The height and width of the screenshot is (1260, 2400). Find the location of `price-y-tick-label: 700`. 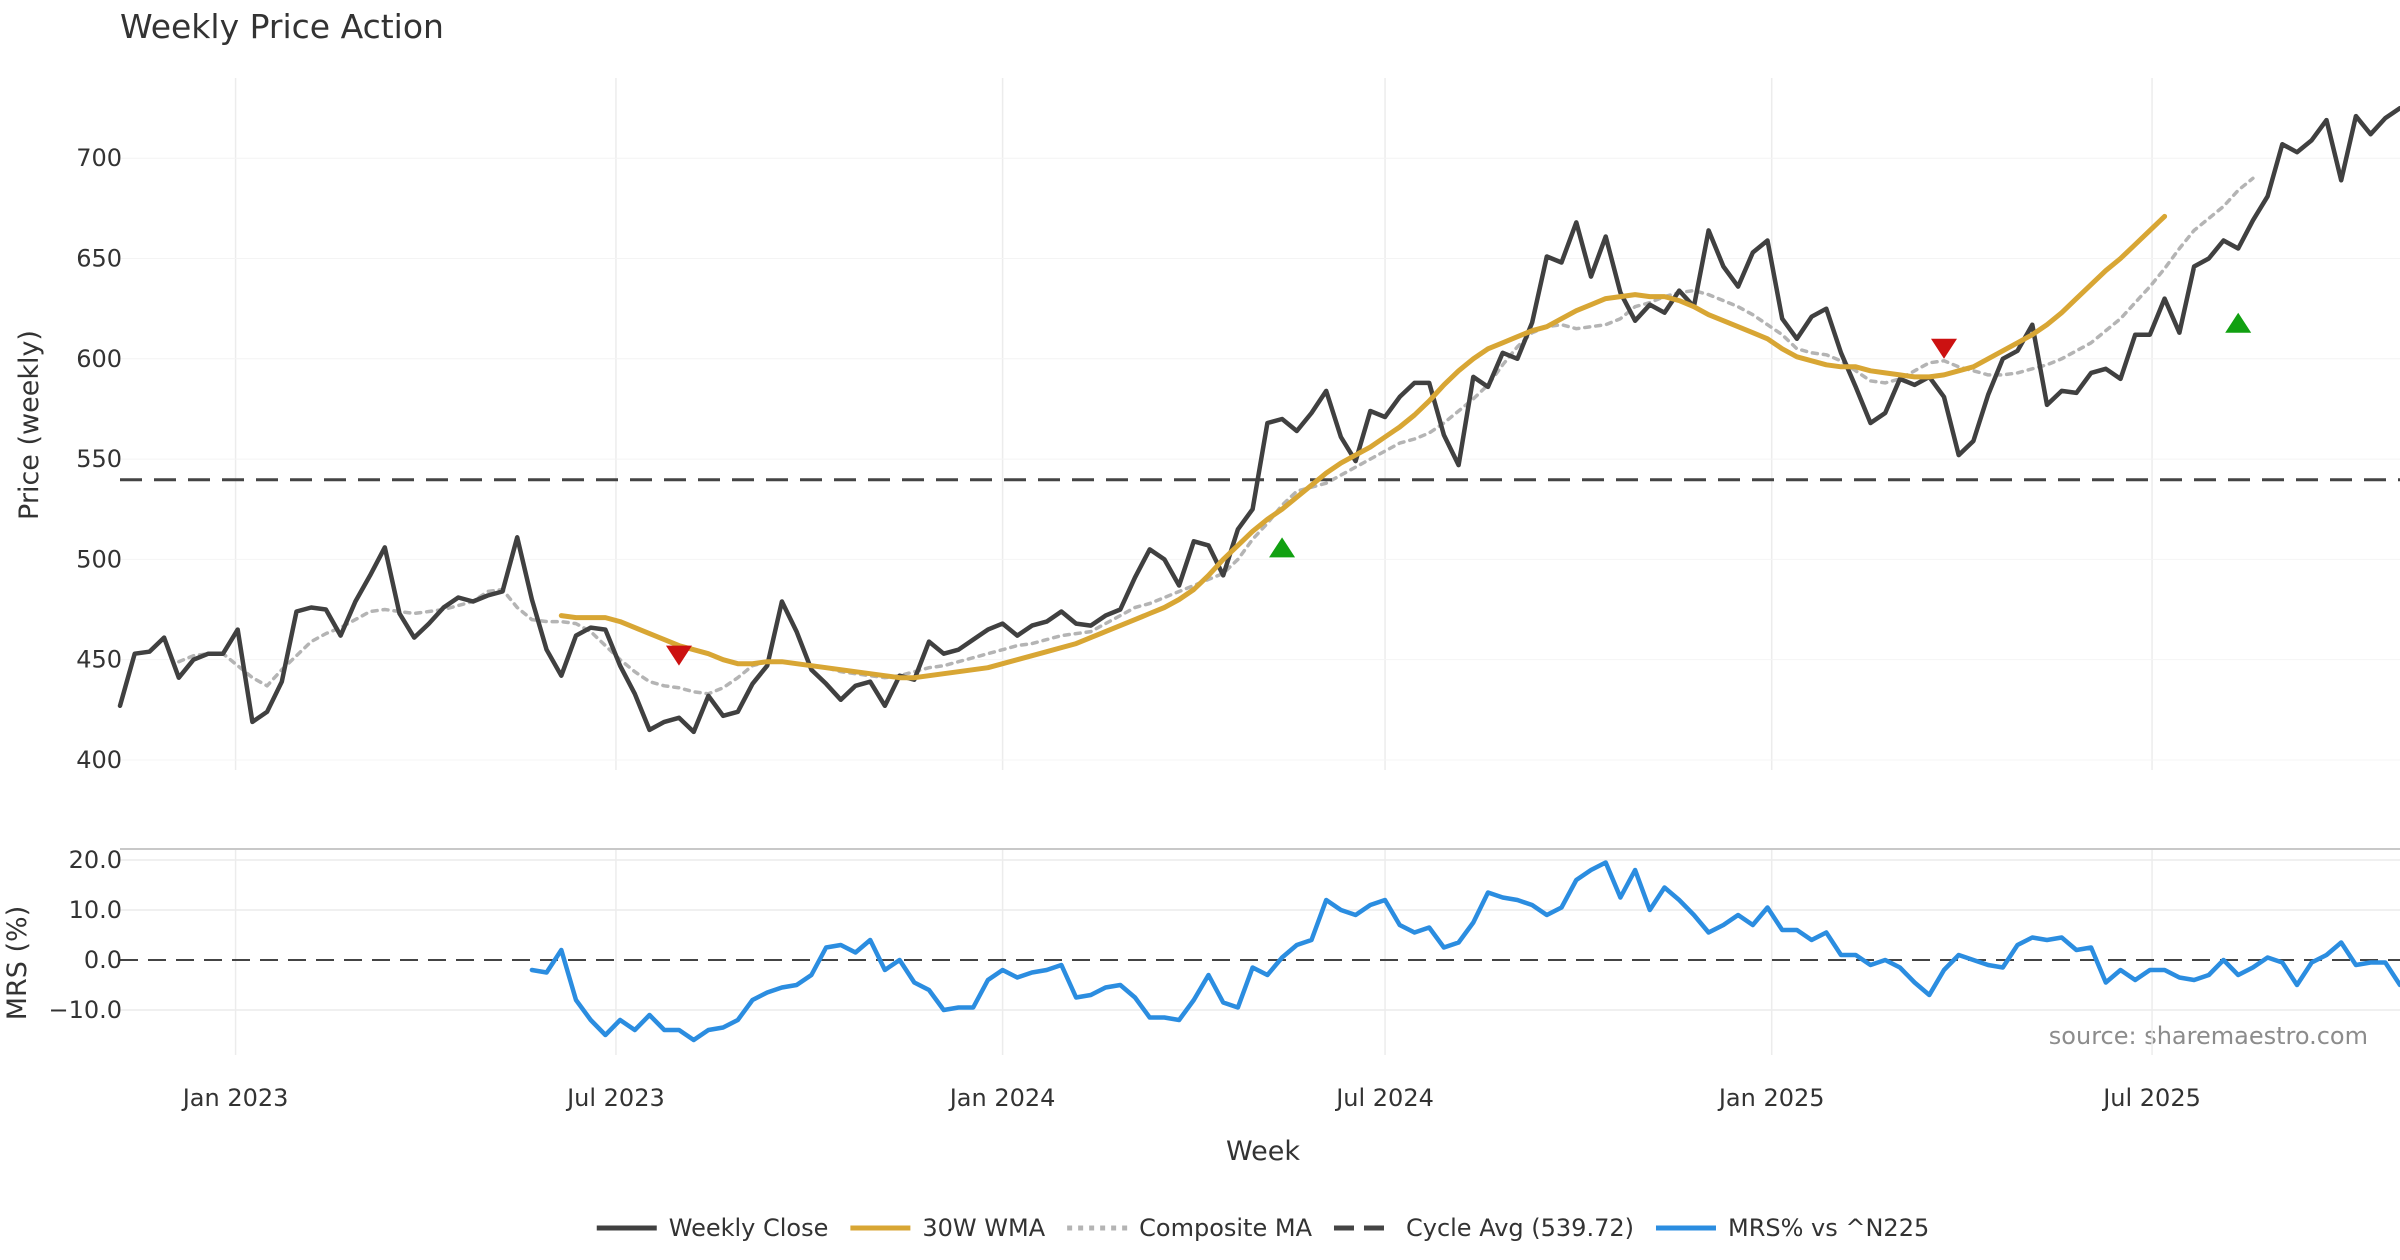

price-y-tick-label: 700 is located at coordinates (99, 158).